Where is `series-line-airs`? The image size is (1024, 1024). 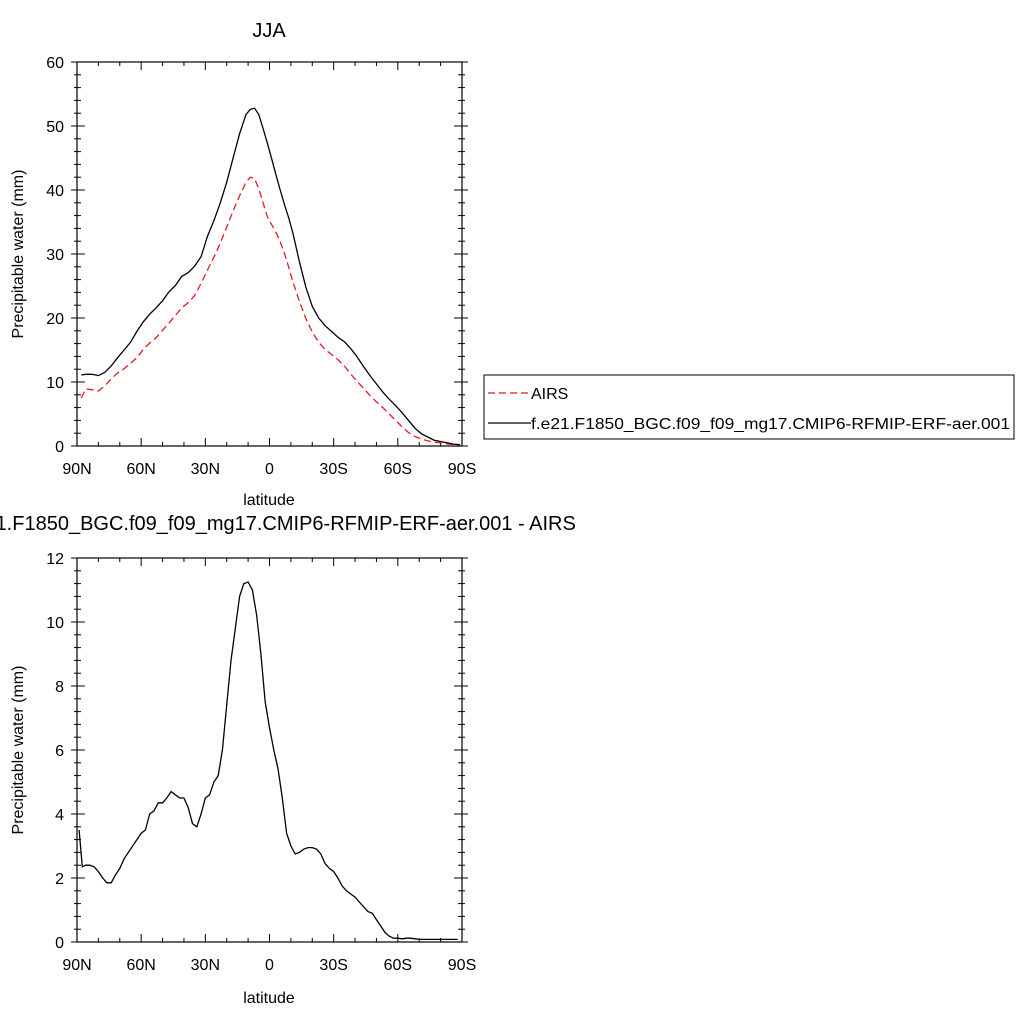
series-line-airs is located at coordinates (270, 311).